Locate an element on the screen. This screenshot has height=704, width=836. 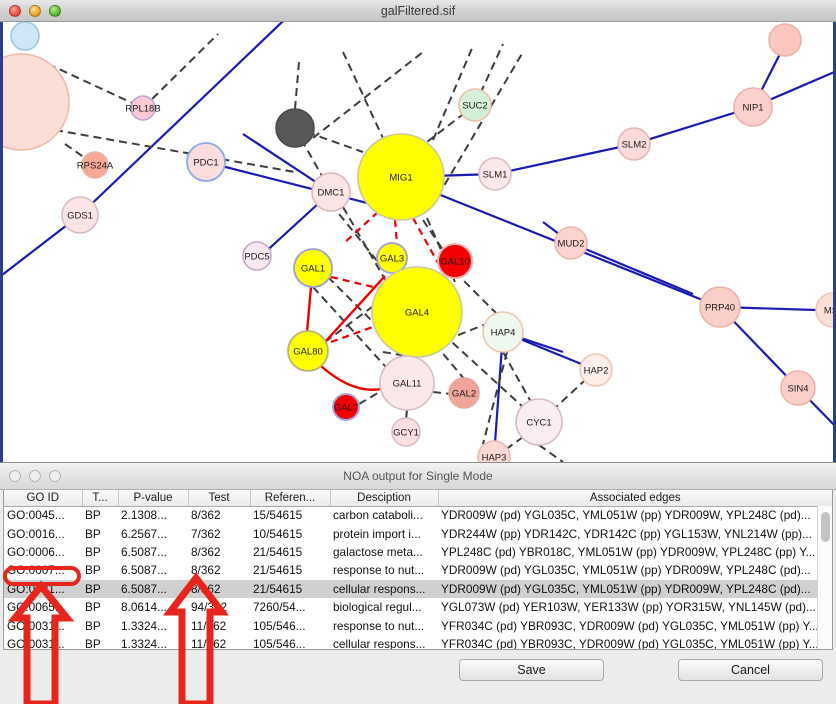
noa-title: NOA output for Single Mode is located at coordinates (418, 476).